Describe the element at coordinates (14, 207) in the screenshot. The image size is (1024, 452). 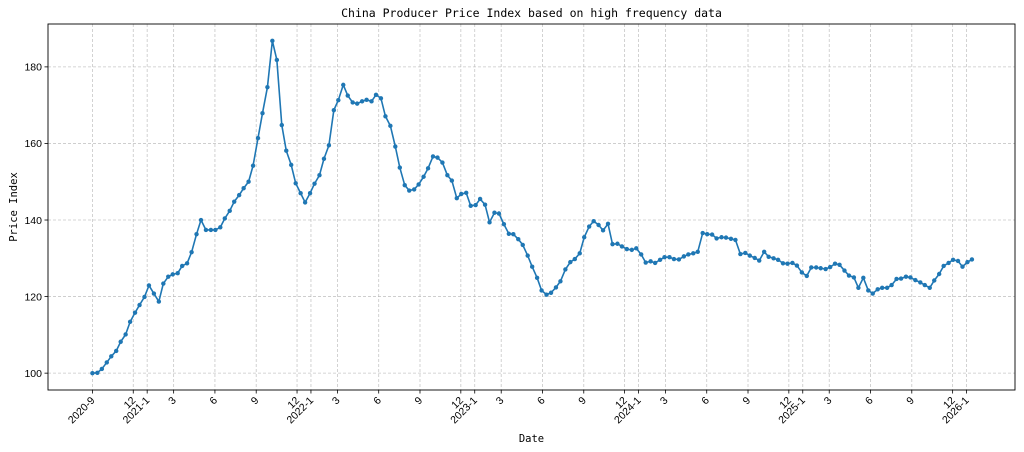
I see `y-axis-label: Price Index` at that location.